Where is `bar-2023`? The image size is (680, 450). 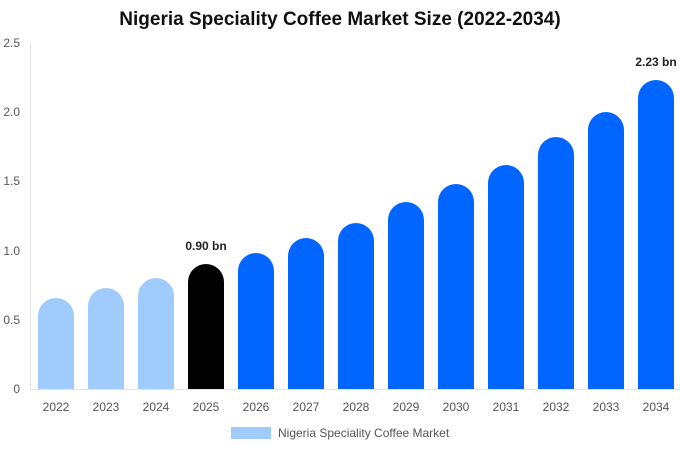 bar-2023 is located at coordinates (106, 338).